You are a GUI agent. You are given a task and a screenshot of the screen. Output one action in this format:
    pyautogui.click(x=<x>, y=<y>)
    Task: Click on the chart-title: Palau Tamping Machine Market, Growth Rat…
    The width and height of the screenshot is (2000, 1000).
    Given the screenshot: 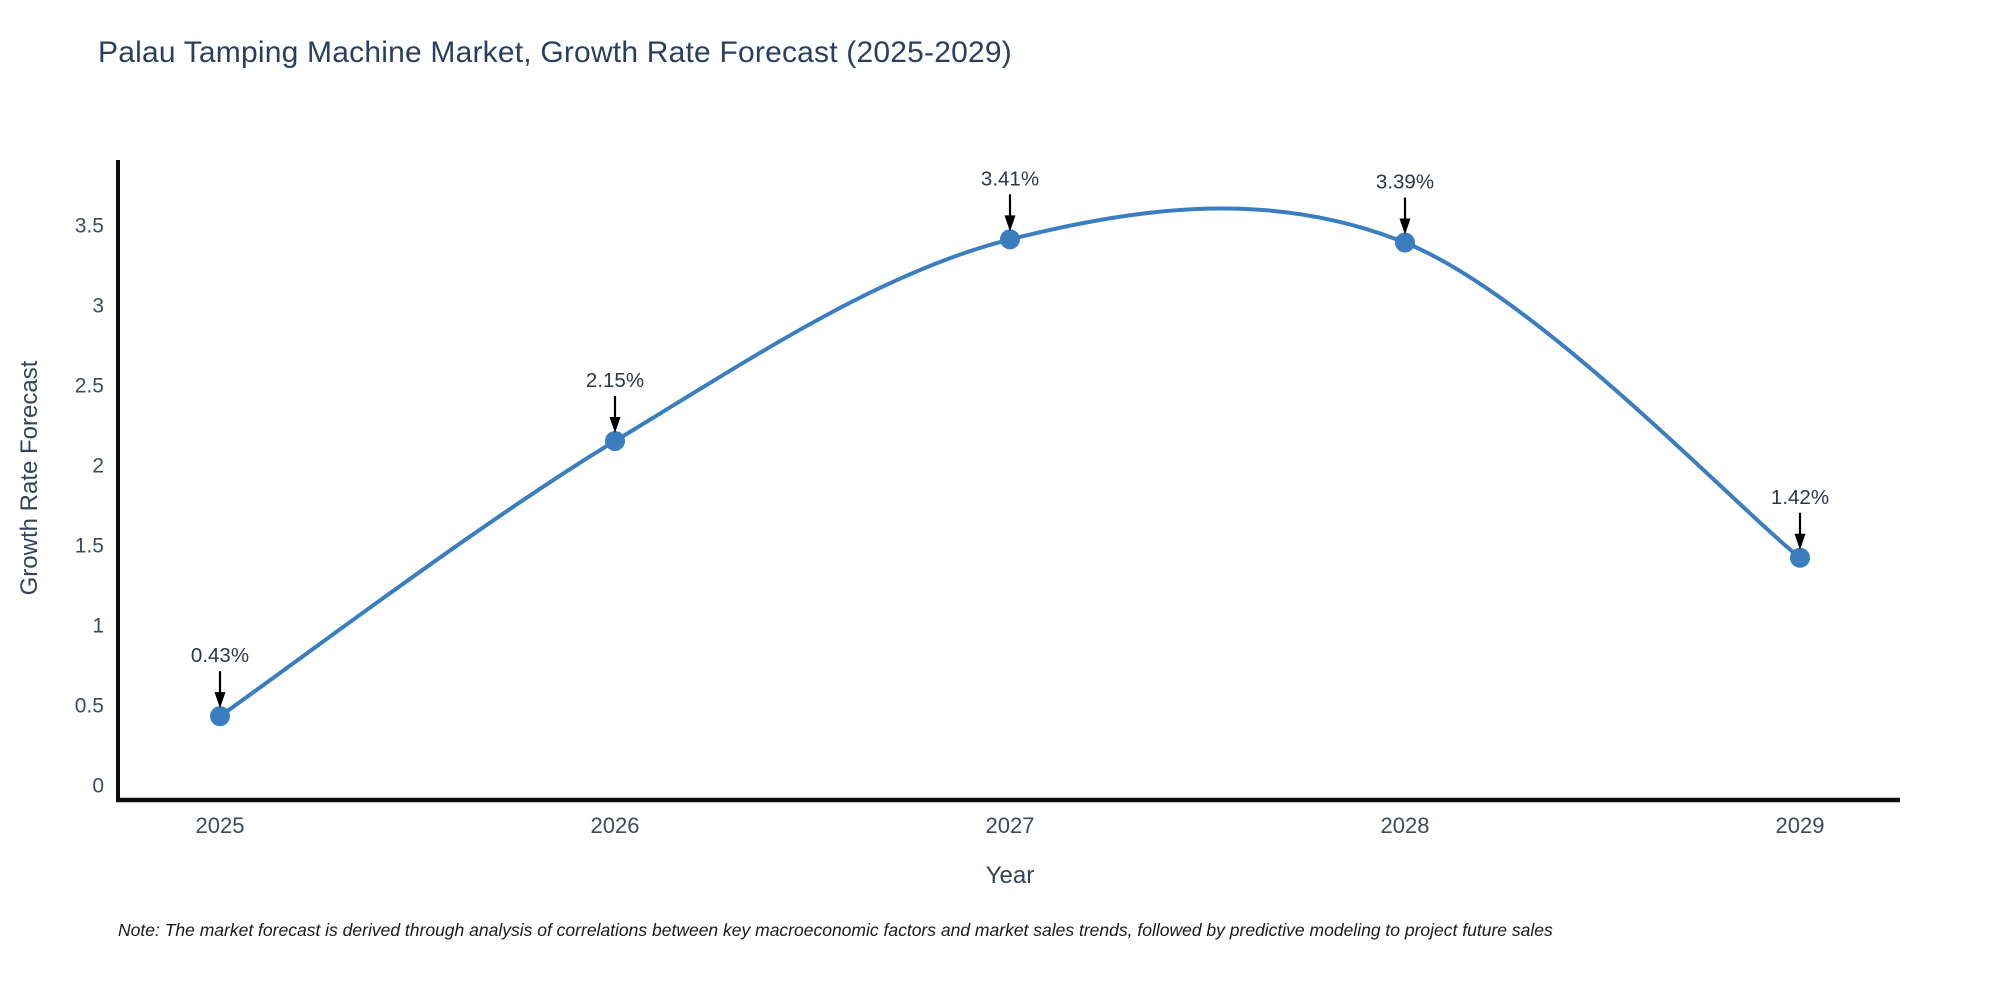 What is the action you would take?
    pyautogui.click(x=555, y=52)
    